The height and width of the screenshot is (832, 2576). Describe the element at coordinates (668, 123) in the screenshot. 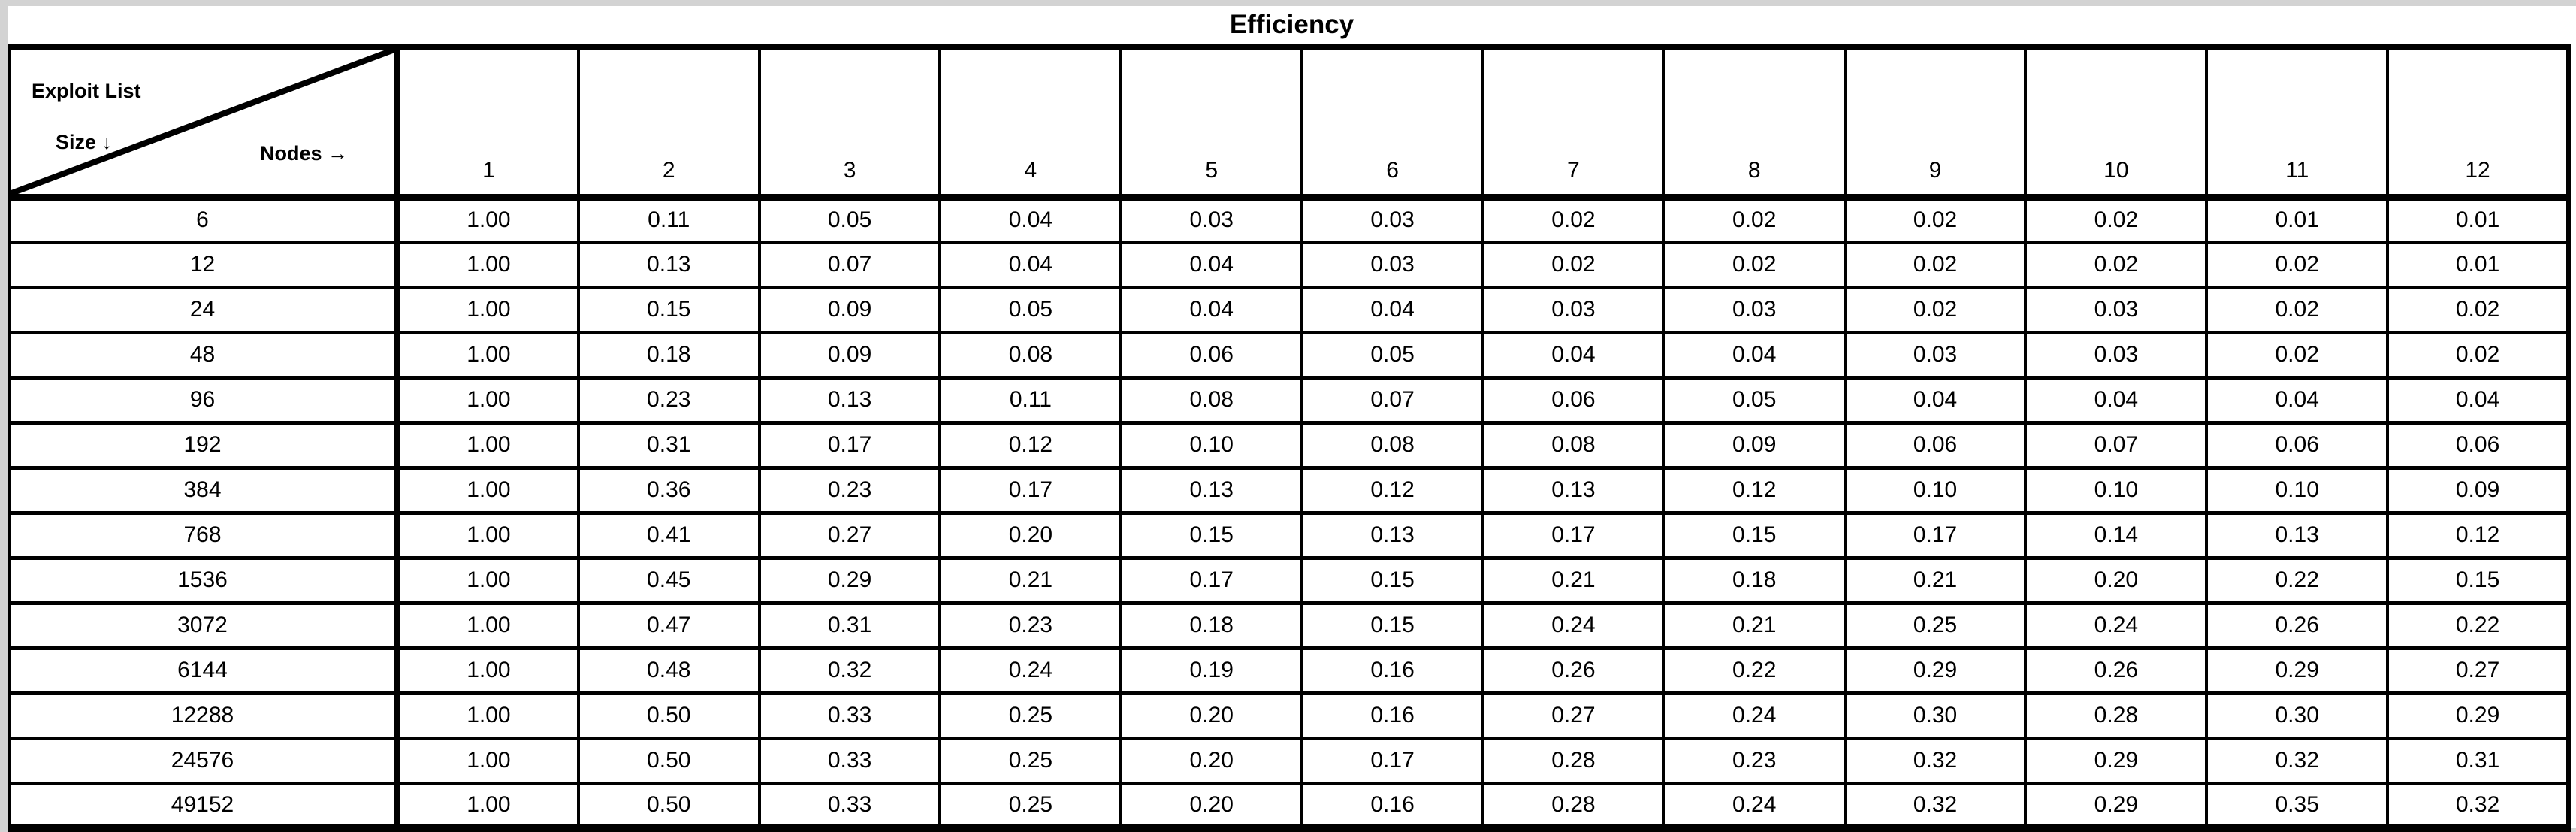

I see `column-header-2: 2` at that location.